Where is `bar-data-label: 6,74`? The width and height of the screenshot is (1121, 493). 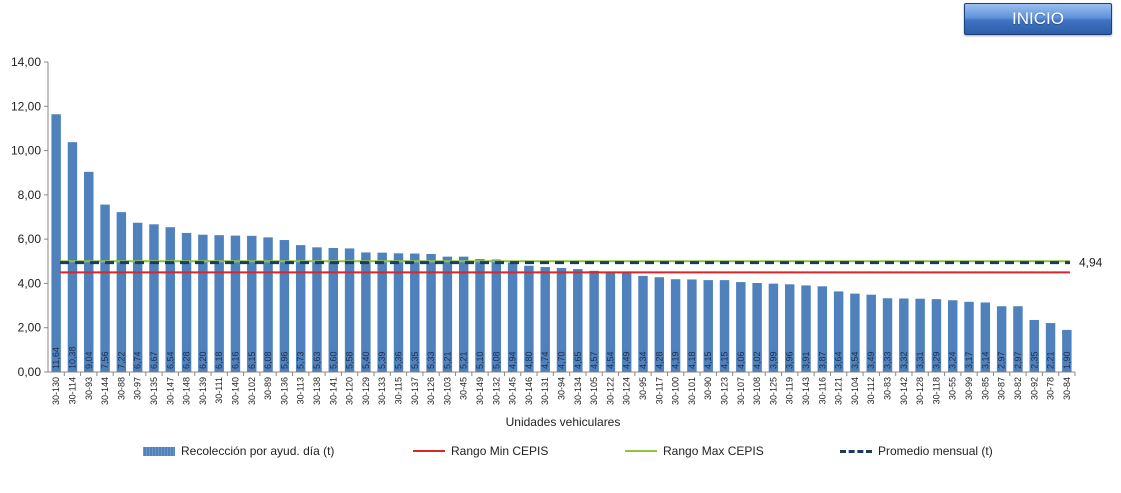 bar-data-label: 6,74 is located at coordinates (138, 360).